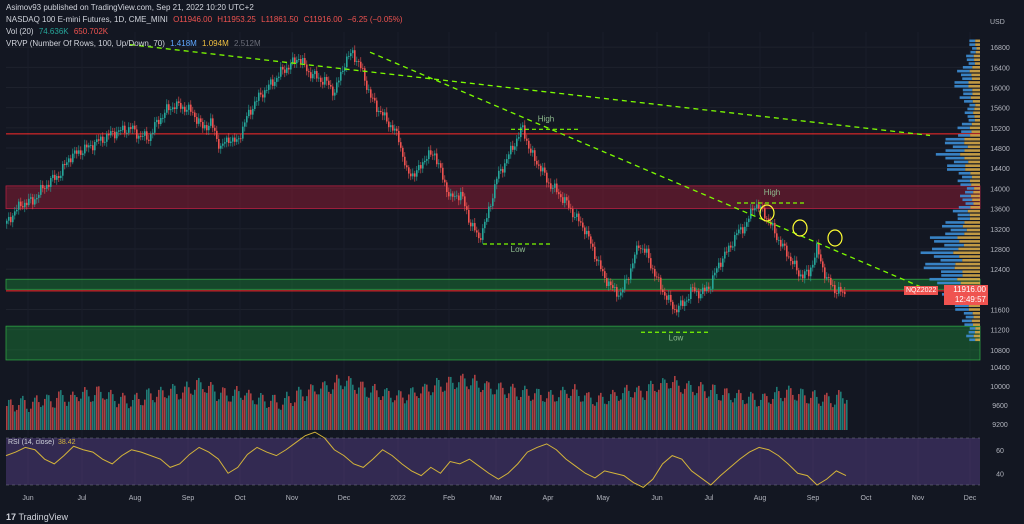 The width and height of the screenshot is (1024, 524). What do you see at coordinates (493, 284) in the screenshot?
I see `zone-green` at bounding box center [493, 284].